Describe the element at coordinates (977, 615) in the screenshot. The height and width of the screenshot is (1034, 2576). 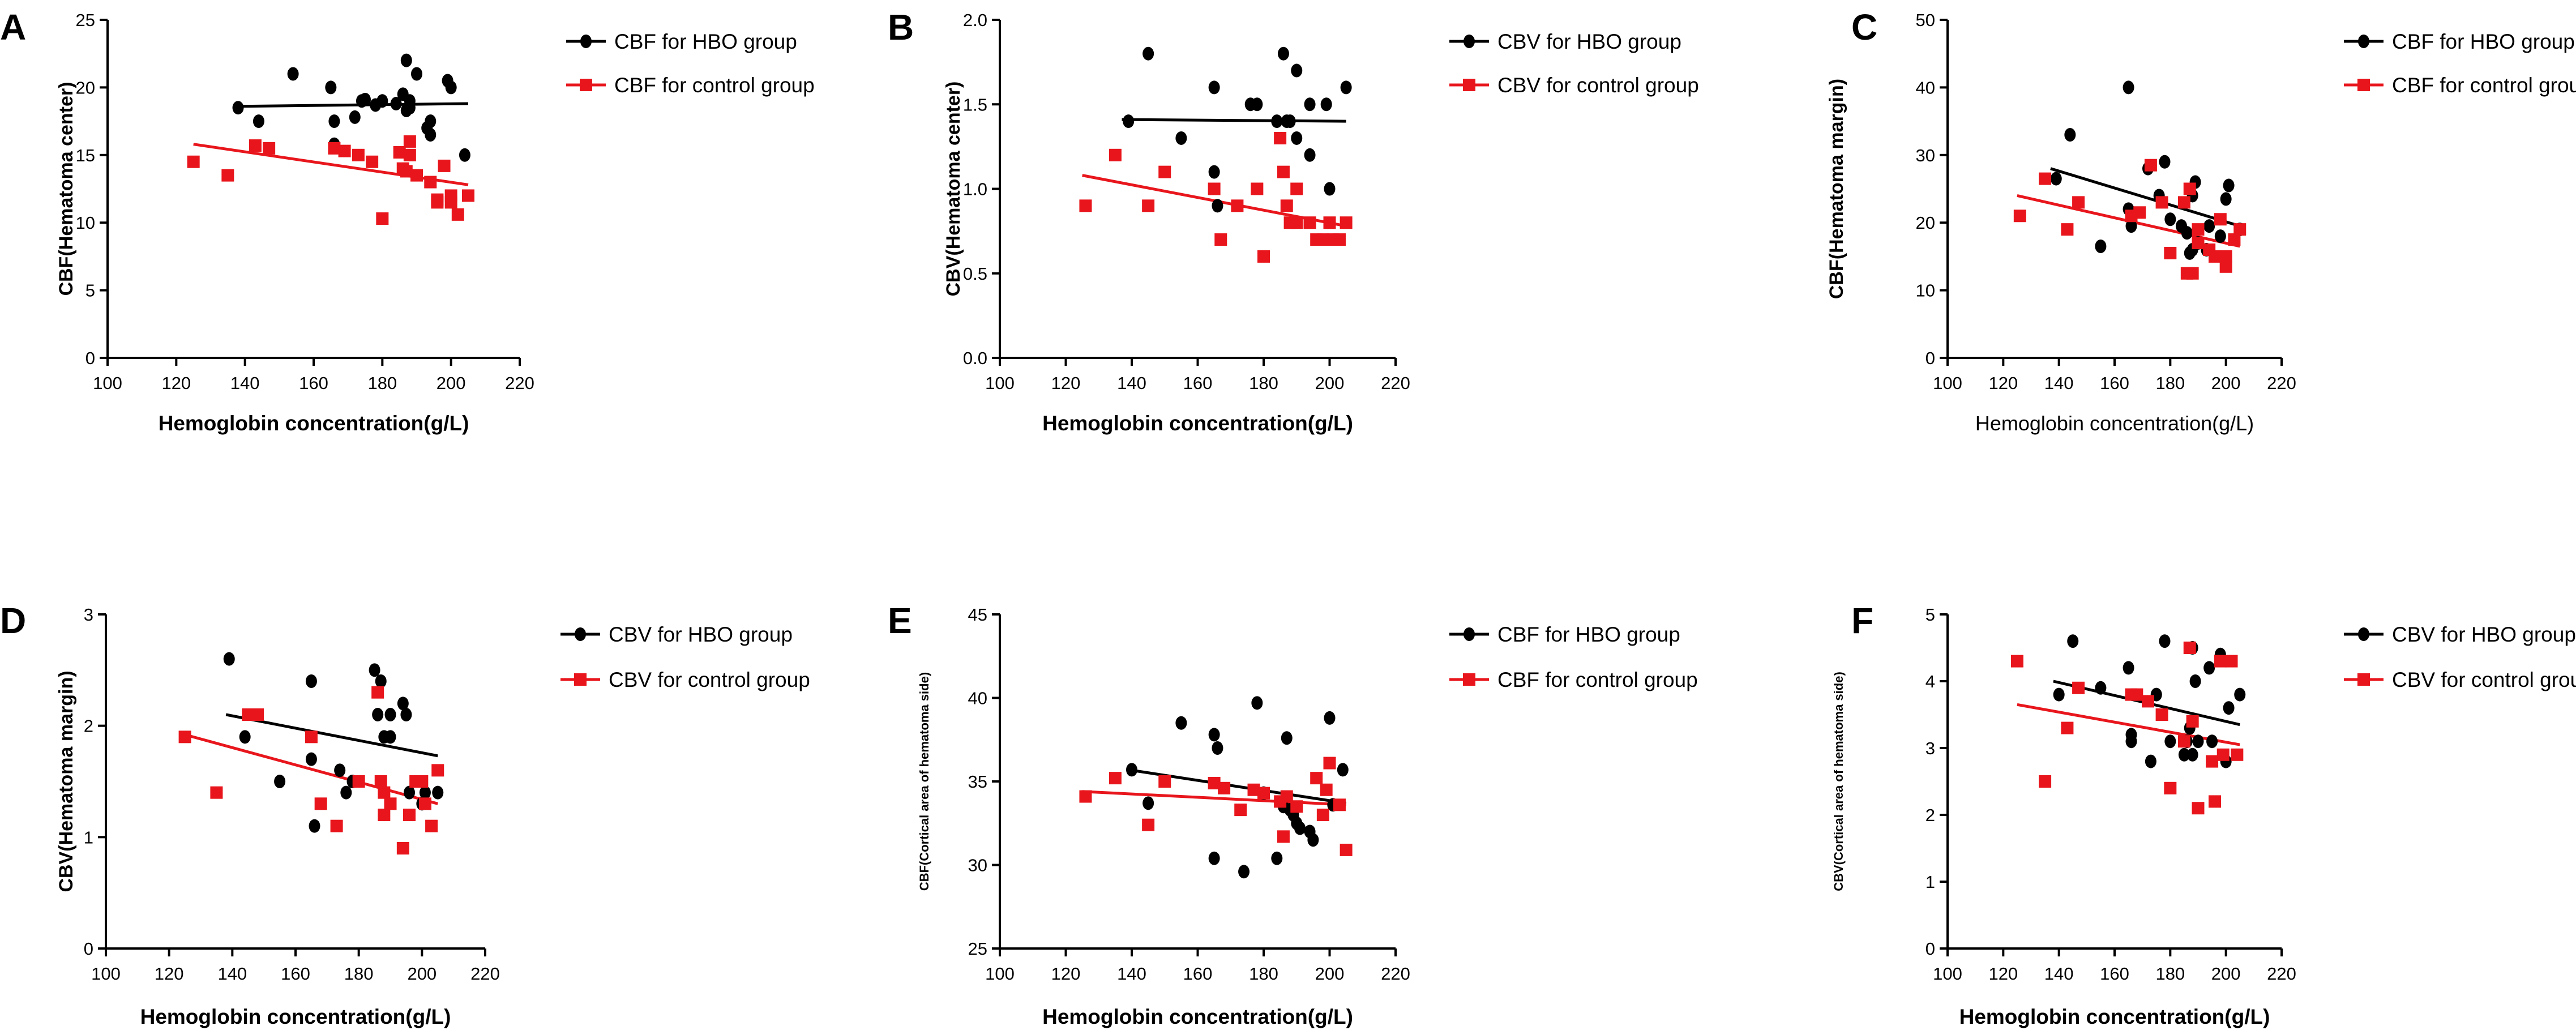
I see `y-tick-label: 45` at that location.